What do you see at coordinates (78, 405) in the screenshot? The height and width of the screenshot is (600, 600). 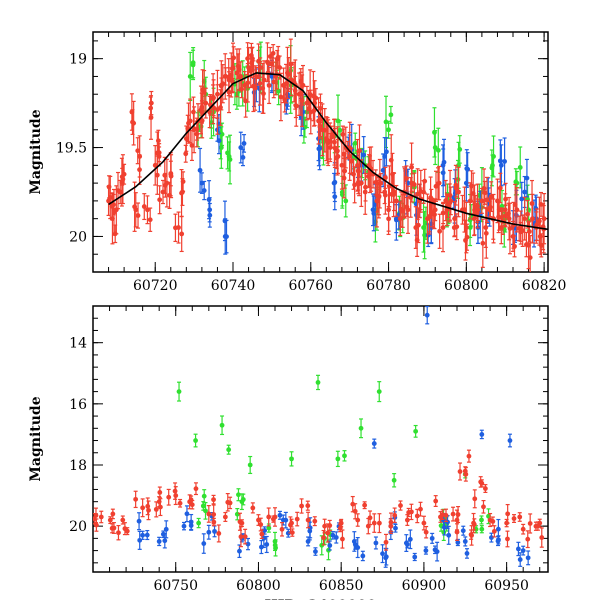 I see `panel-2-ytick-label: 16` at bounding box center [78, 405].